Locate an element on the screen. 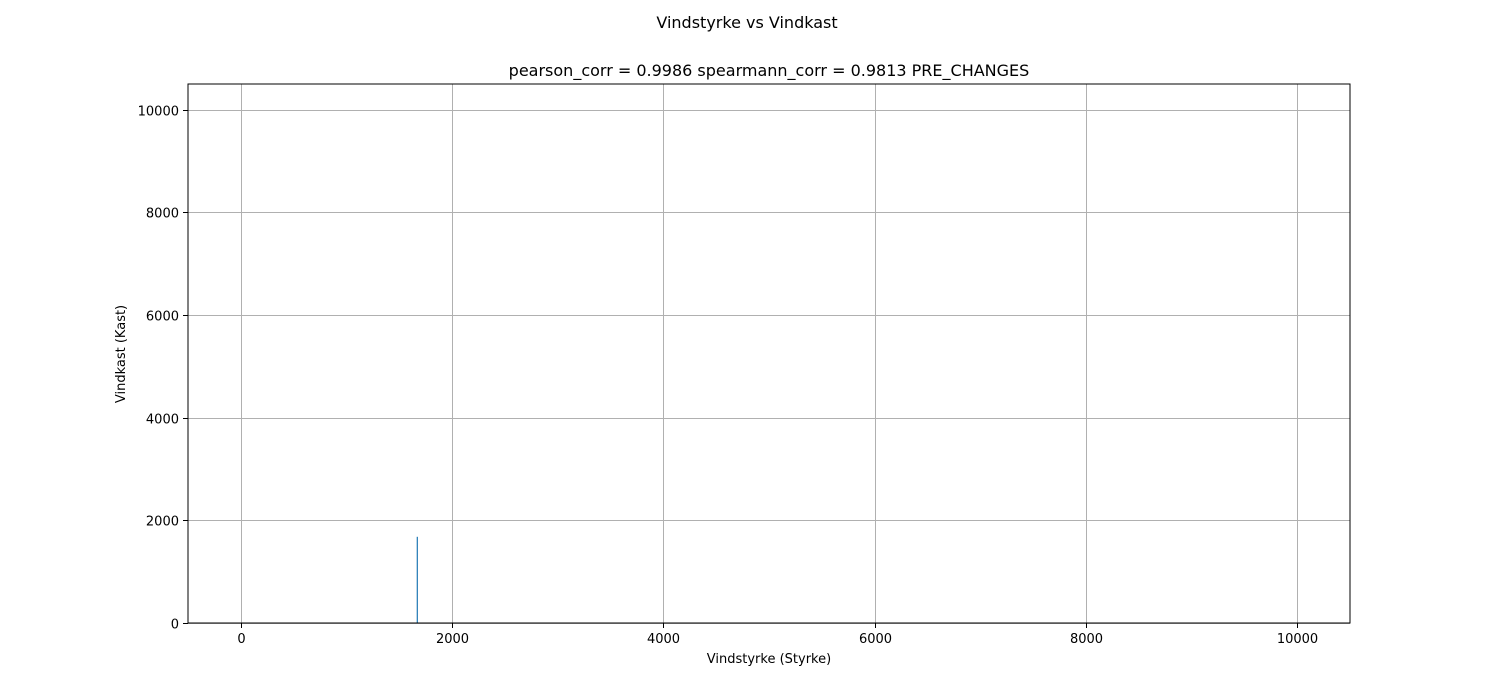 This screenshot has height=700, width=1500. bars-layer is located at coordinates (417, 579).